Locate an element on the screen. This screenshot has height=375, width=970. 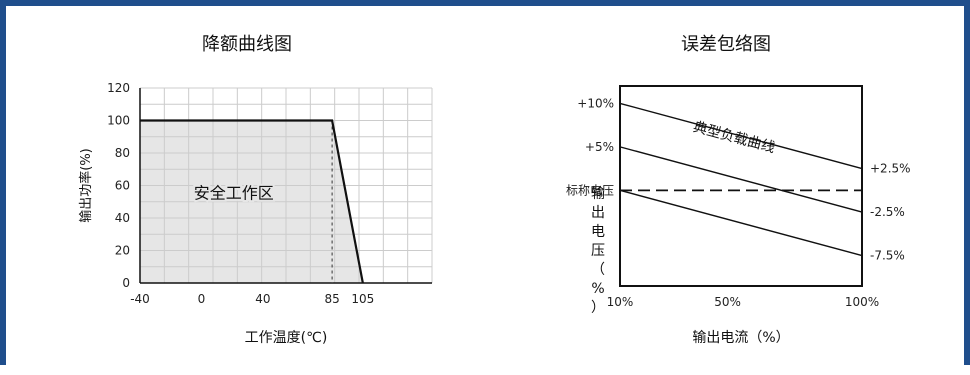
y-axis-title-char: ） is located at coordinates (598, 308).